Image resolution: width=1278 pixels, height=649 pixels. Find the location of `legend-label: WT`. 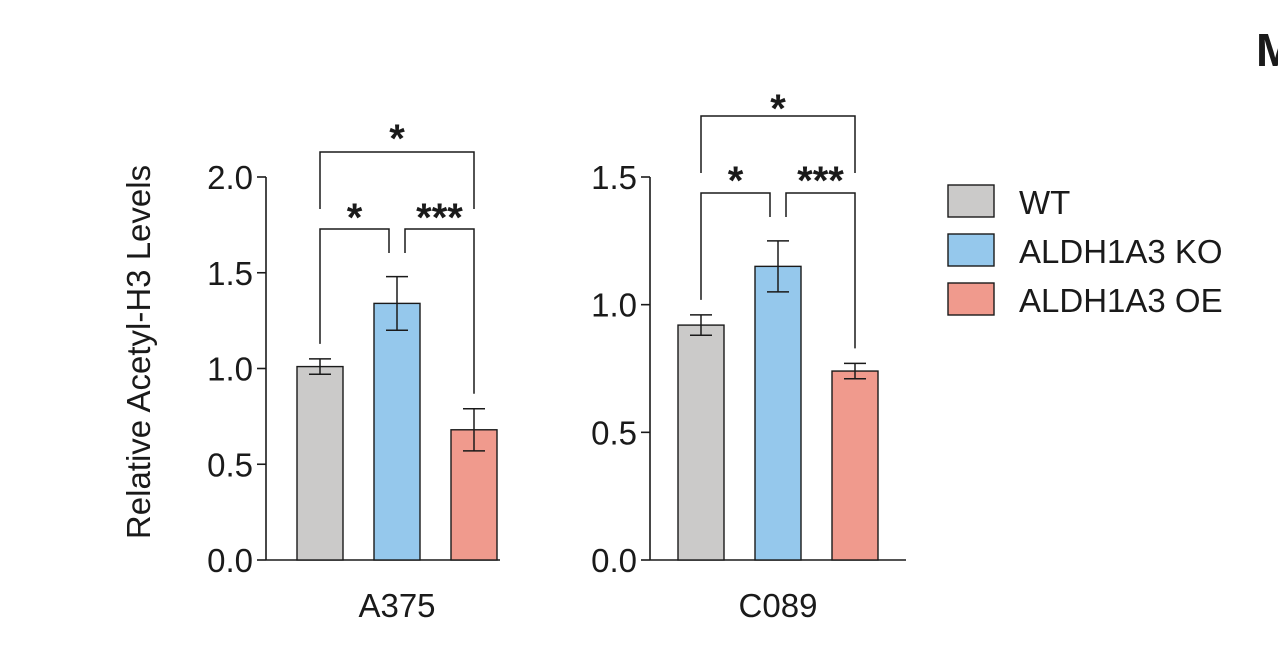

legend-label: WT is located at coordinates (1044, 202).